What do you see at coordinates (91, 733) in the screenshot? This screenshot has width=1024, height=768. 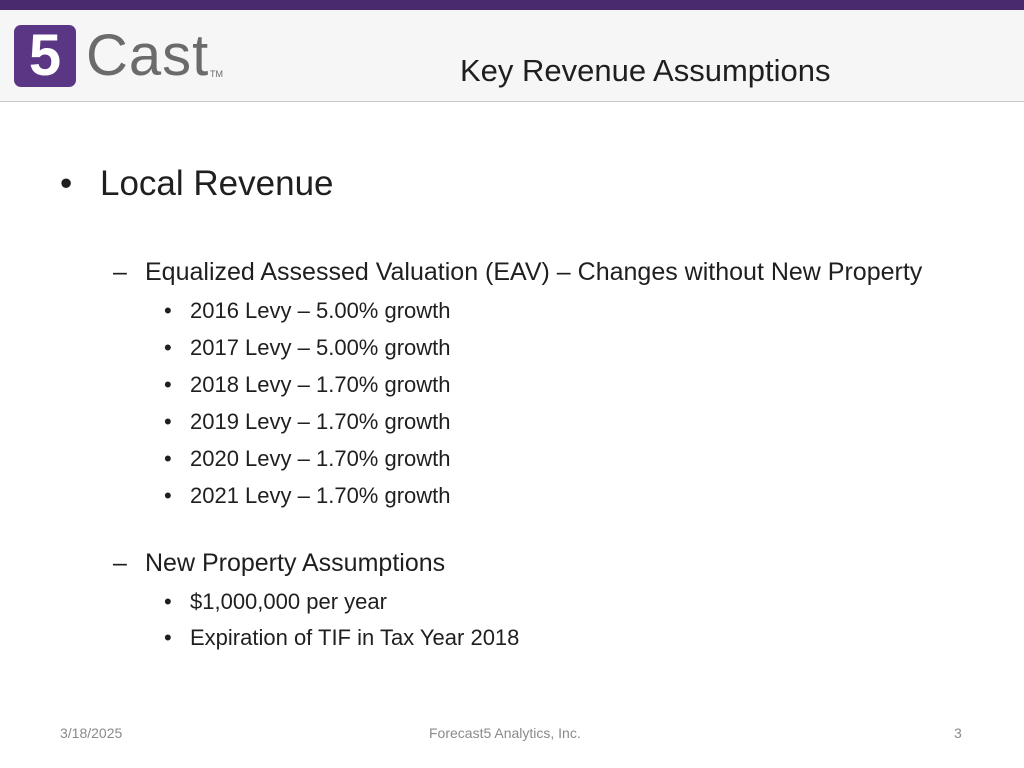 I see `footer-date: 3/18/2025` at bounding box center [91, 733].